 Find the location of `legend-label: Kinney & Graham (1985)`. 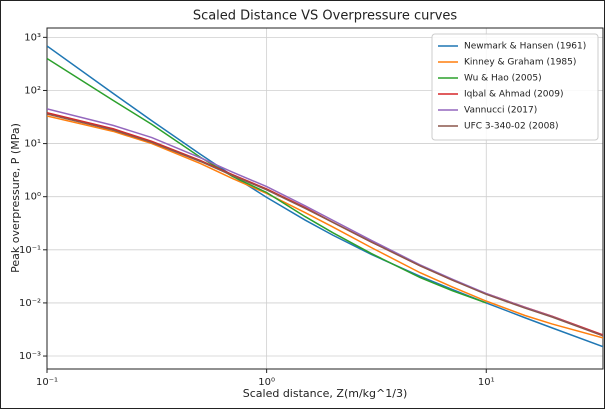

legend-label: Kinney & Graham (1985) is located at coordinates (520, 63).